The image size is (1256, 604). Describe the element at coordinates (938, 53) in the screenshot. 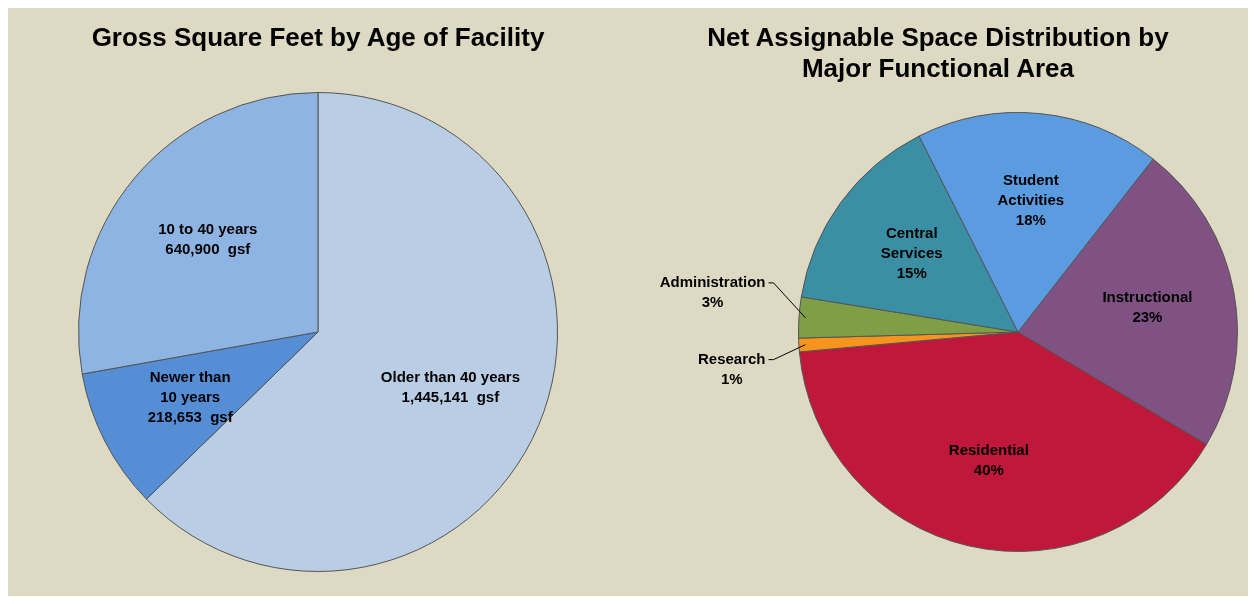

I see `chart-title: Net Assignable Space Distribution by Major Functional Area` at that location.